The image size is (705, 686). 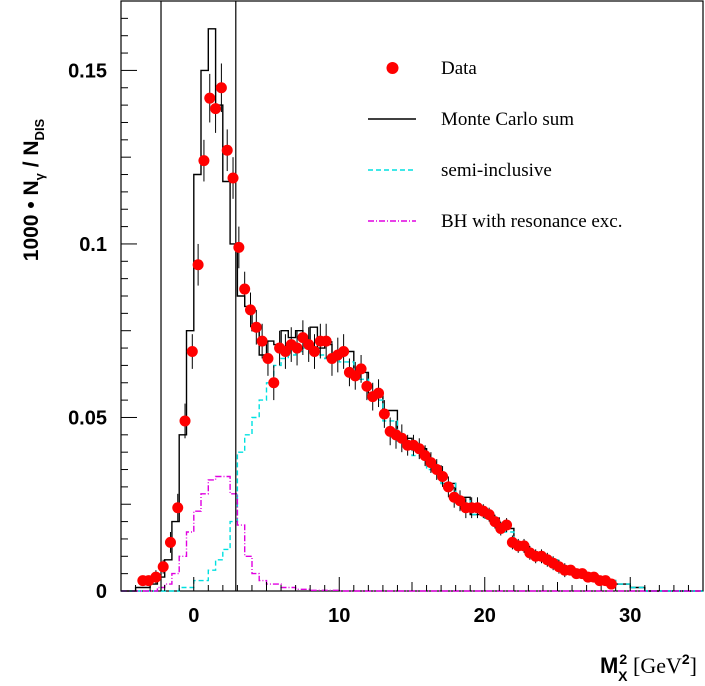 I want to click on y-tick-label: 0.15, so click(x=87, y=71).